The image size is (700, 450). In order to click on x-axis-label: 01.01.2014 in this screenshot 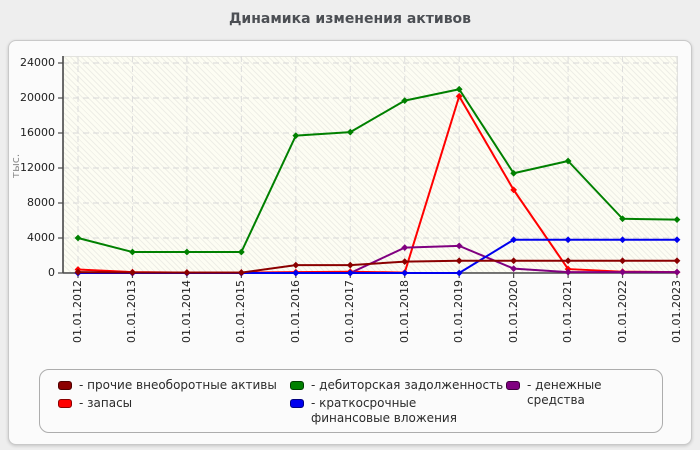, I will do `click(186, 311)`.